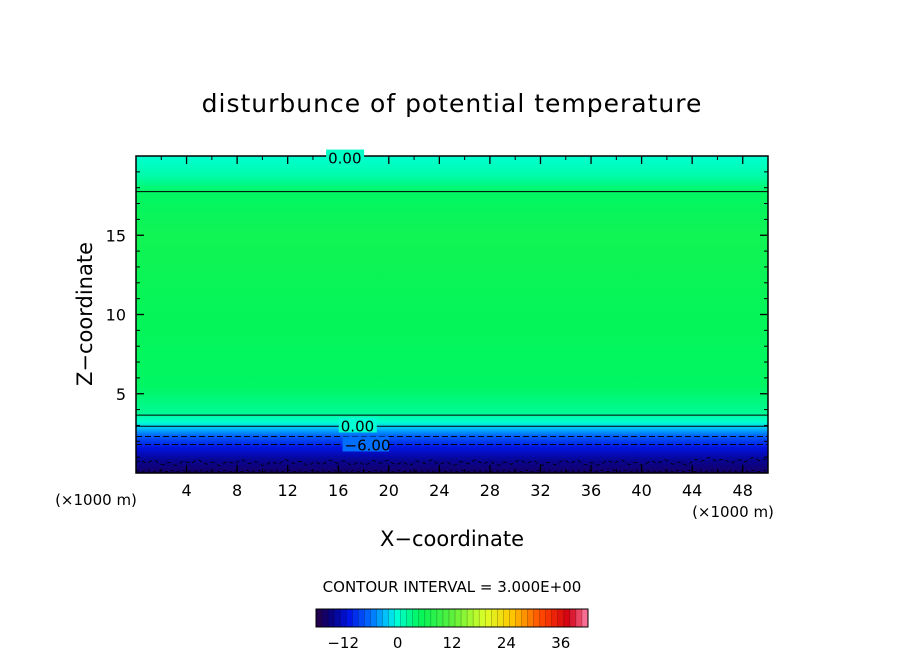 Image resolution: width=904 pixels, height=654 pixels. I want to click on x-tick-label: 36, so click(591, 490).